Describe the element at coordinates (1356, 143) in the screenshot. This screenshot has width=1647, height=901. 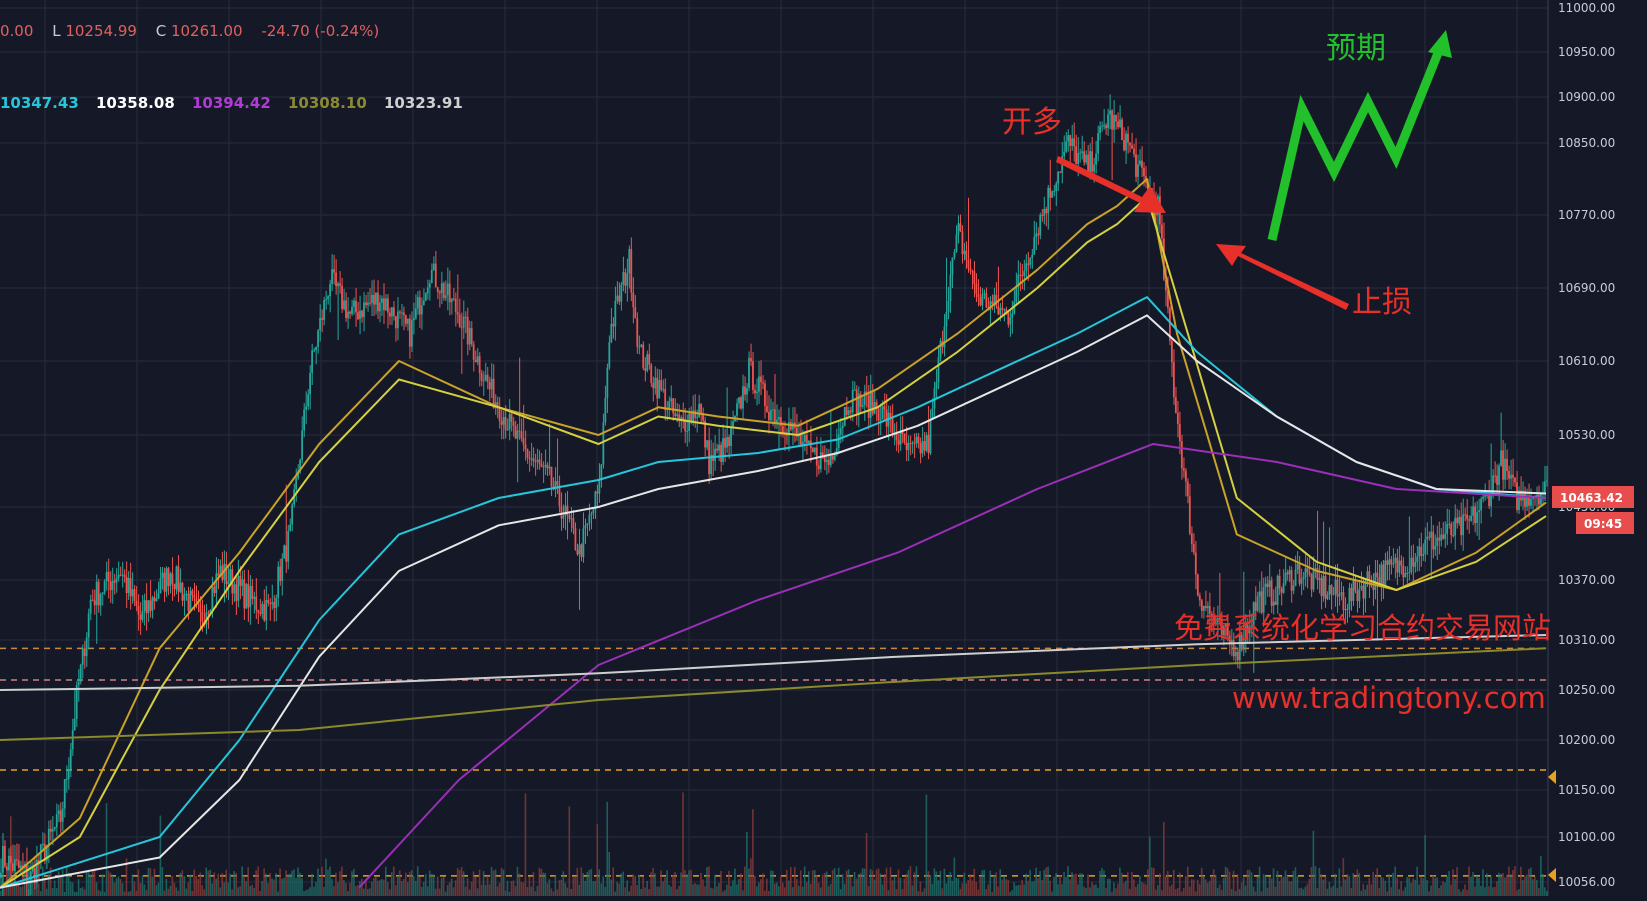
I see `expected-path` at that location.